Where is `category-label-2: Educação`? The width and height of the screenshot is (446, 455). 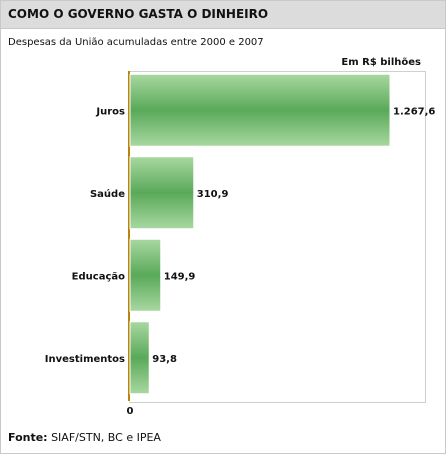 category-label-2: Educação is located at coordinates (98, 276).